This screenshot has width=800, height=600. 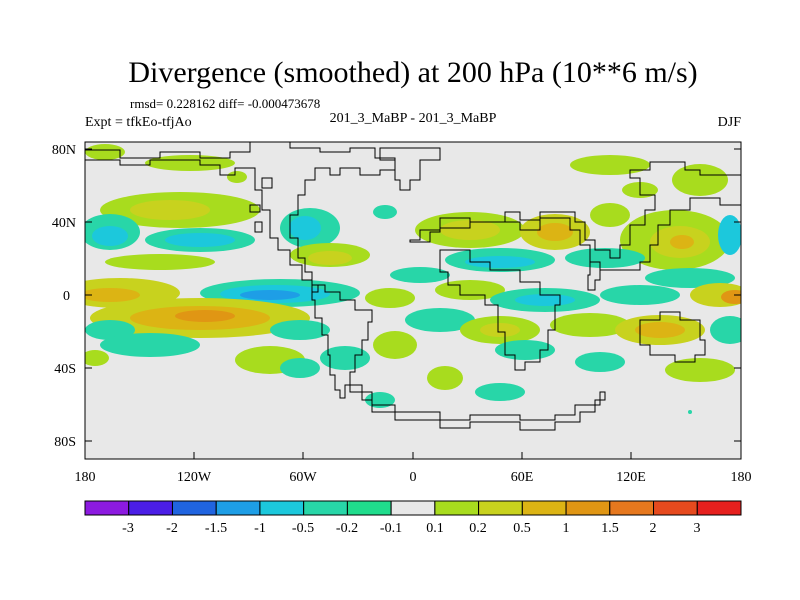 I want to click on north-america-outline, so click(x=240, y=217).